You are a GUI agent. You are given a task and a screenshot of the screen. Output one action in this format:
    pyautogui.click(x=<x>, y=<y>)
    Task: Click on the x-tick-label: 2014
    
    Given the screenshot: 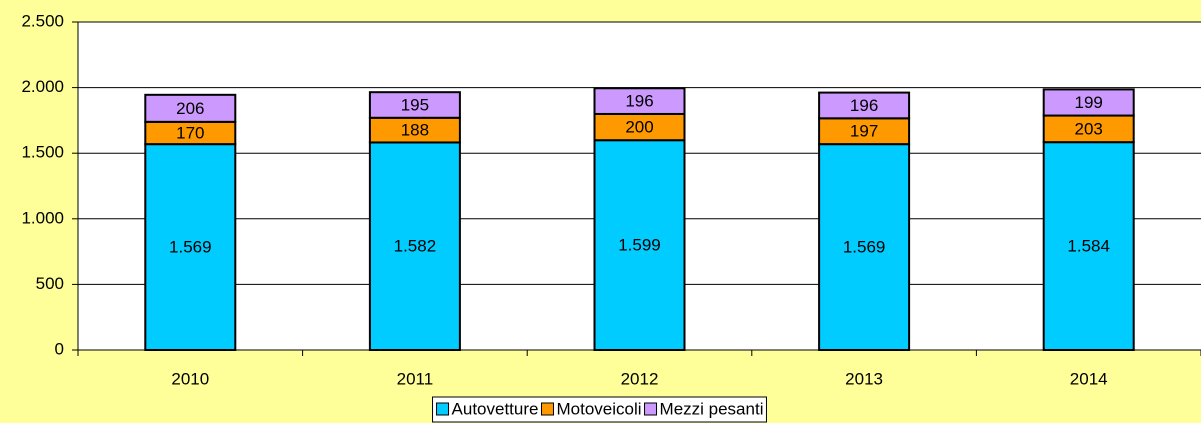 What is the action you would take?
    pyautogui.click(x=1089, y=378)
    